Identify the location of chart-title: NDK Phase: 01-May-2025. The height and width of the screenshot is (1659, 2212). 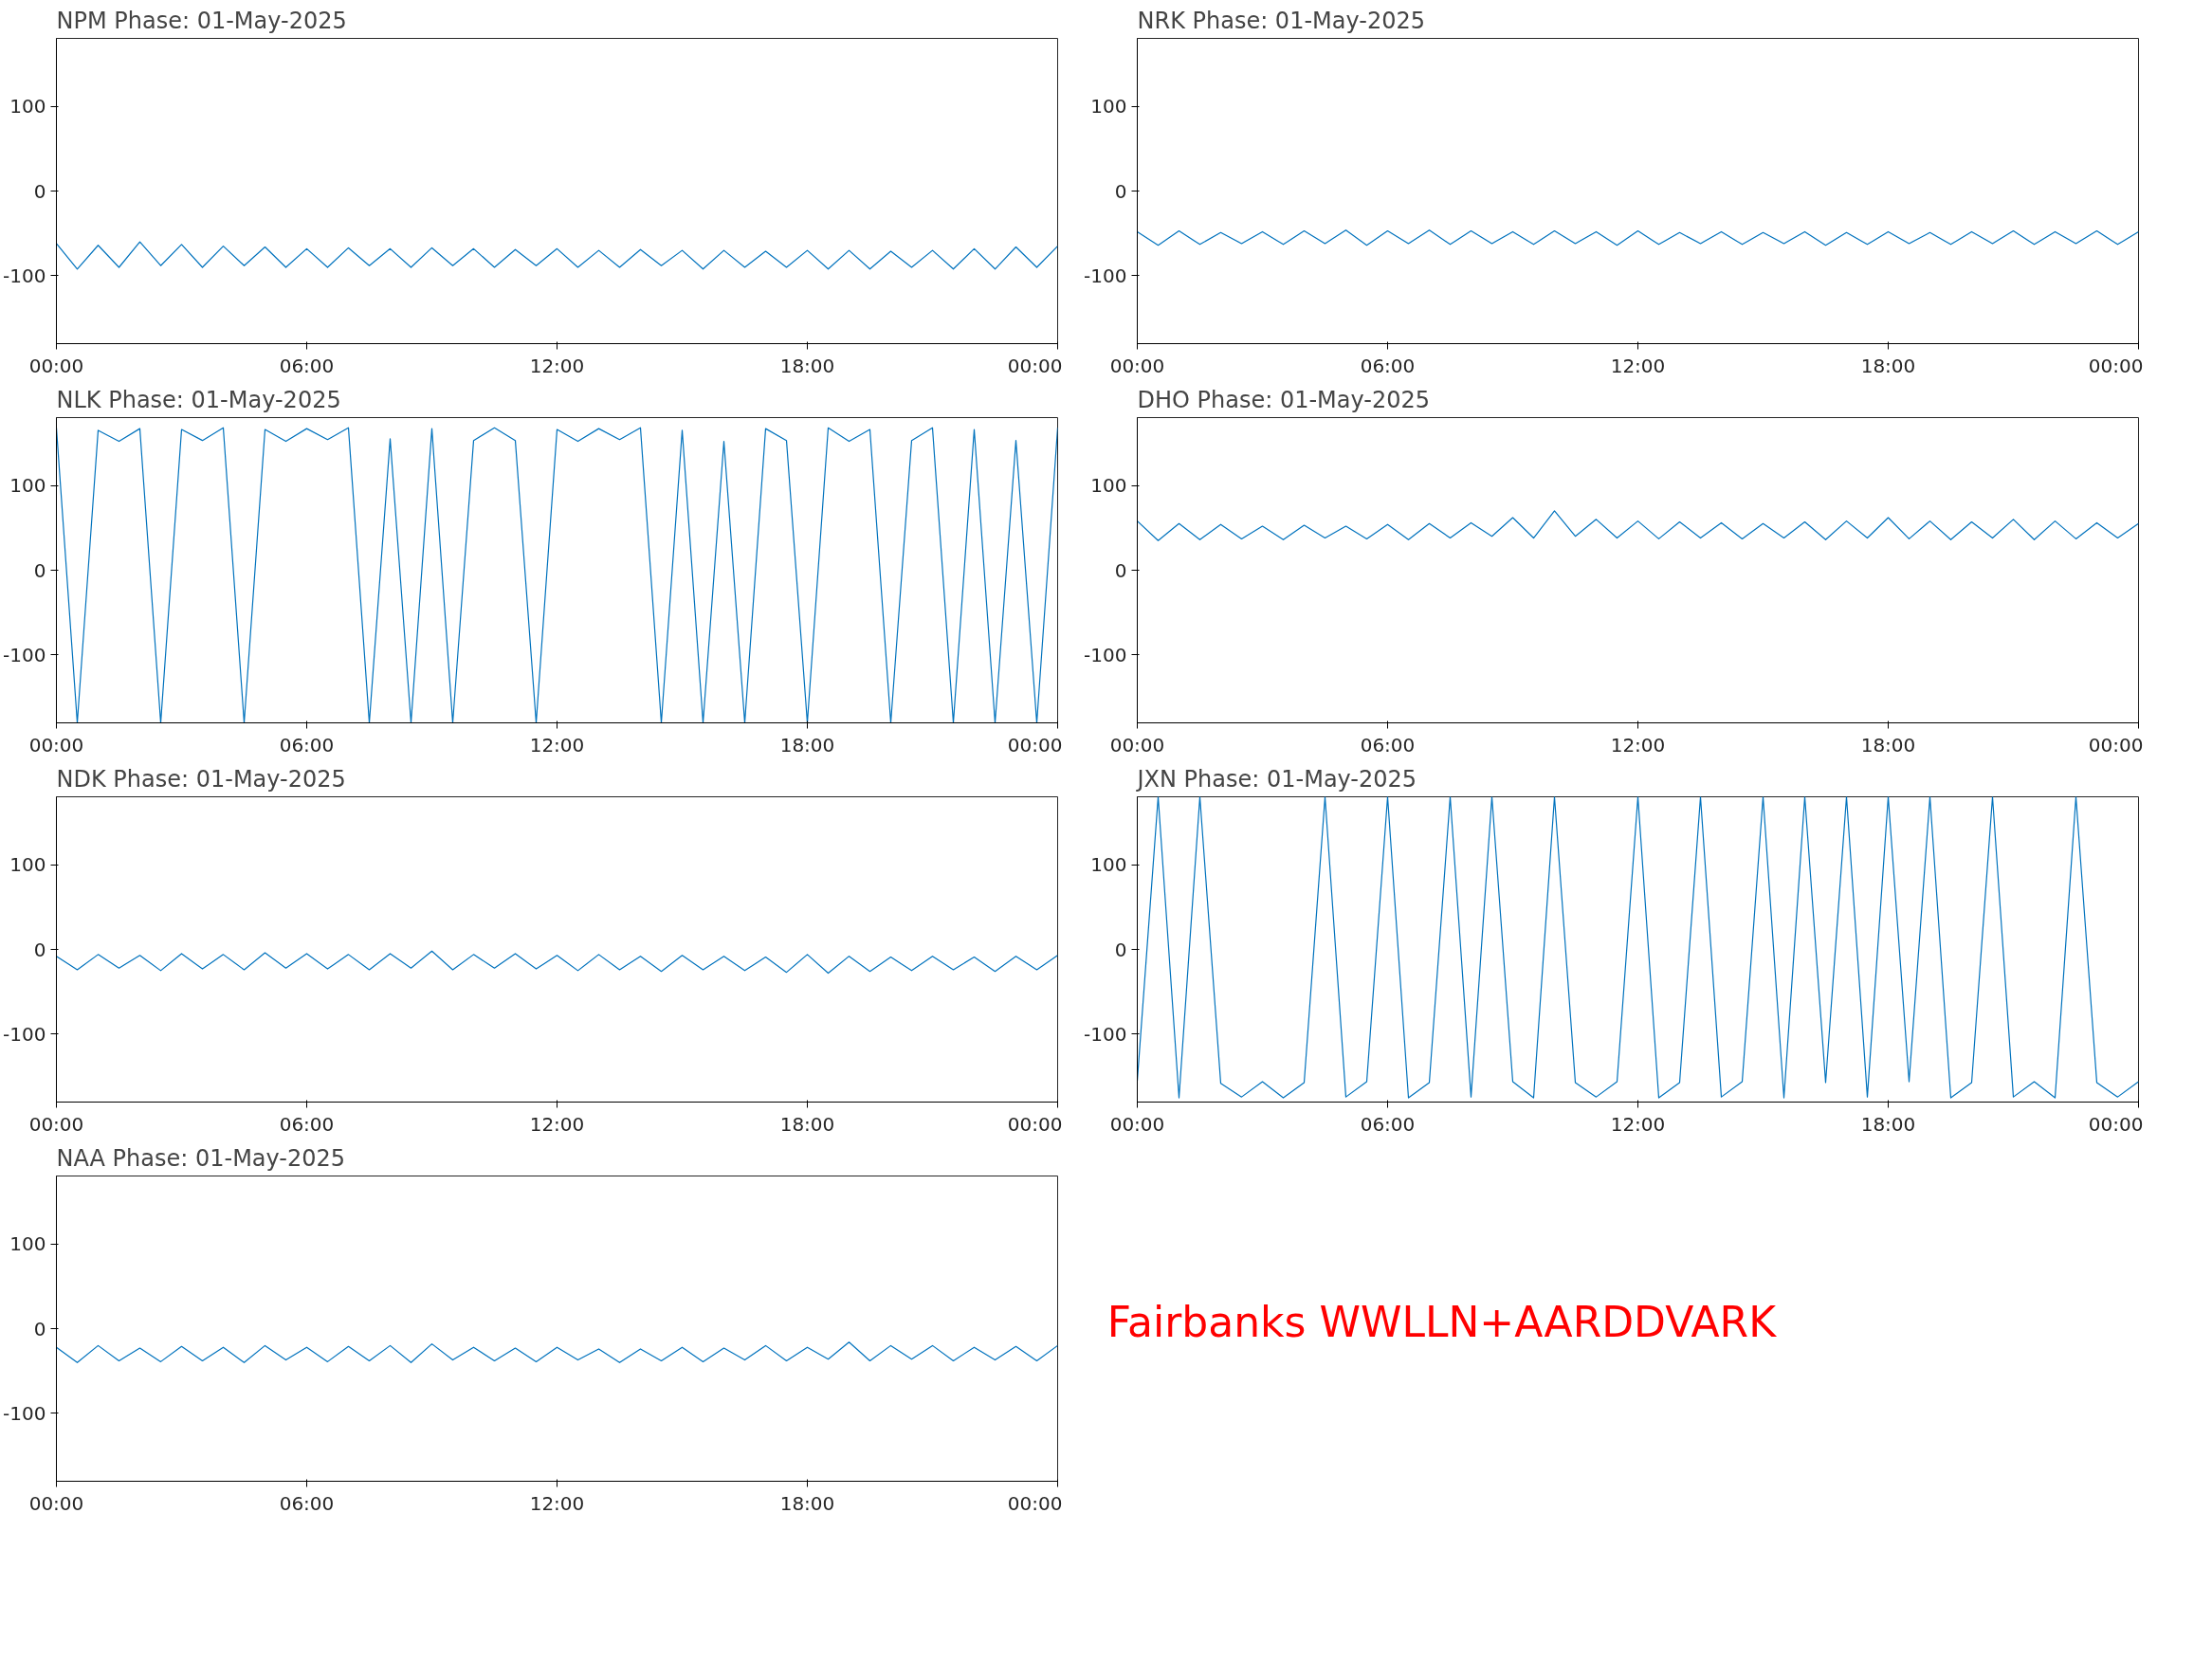
(201, 779).